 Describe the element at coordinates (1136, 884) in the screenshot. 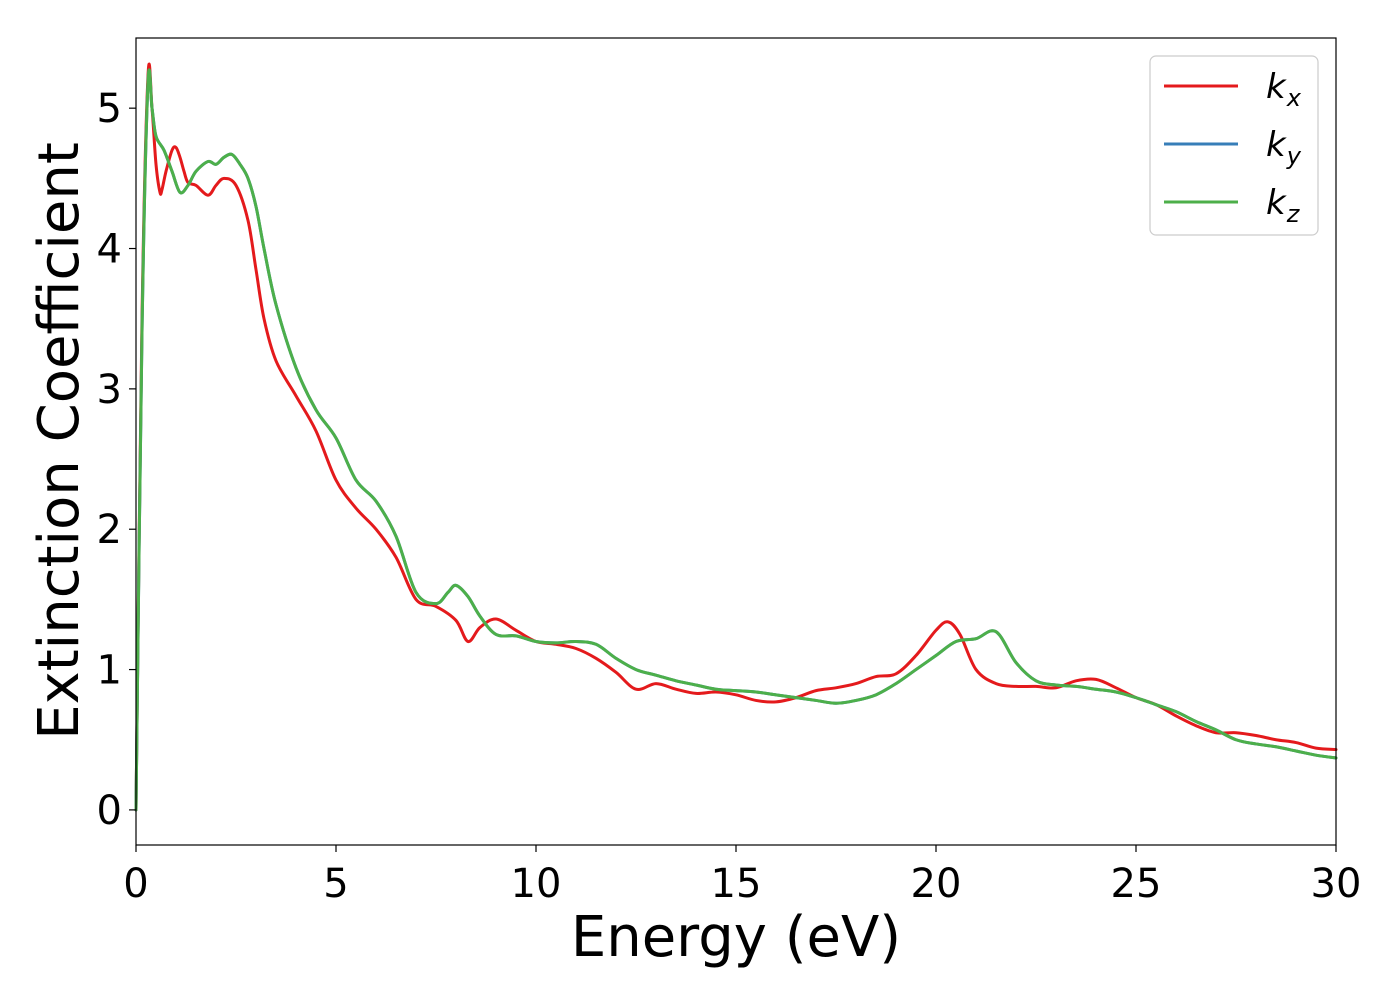

I see `x-tick-label: 25` at that location.